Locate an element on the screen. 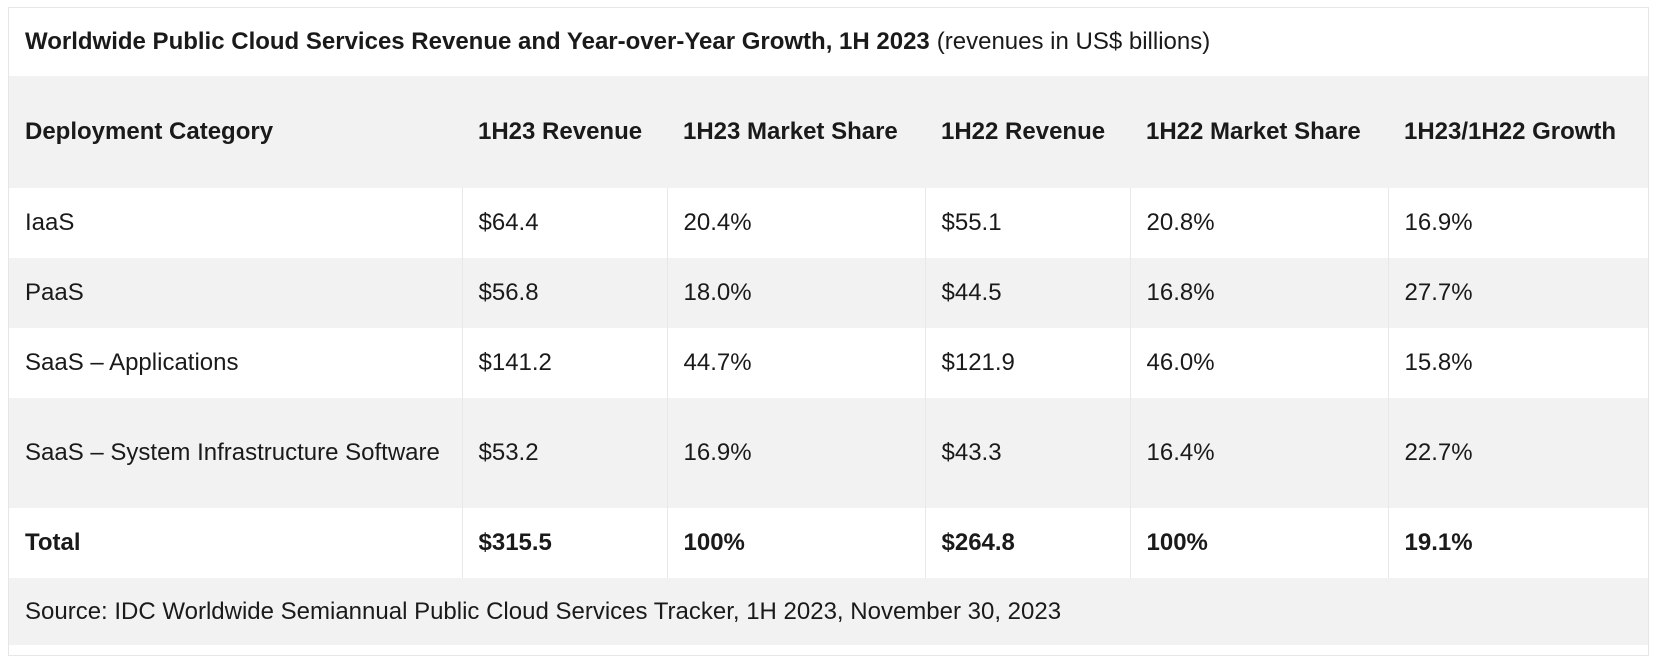  cell-1h23-revenue: $141.2 is located at coordinates (564, 363).